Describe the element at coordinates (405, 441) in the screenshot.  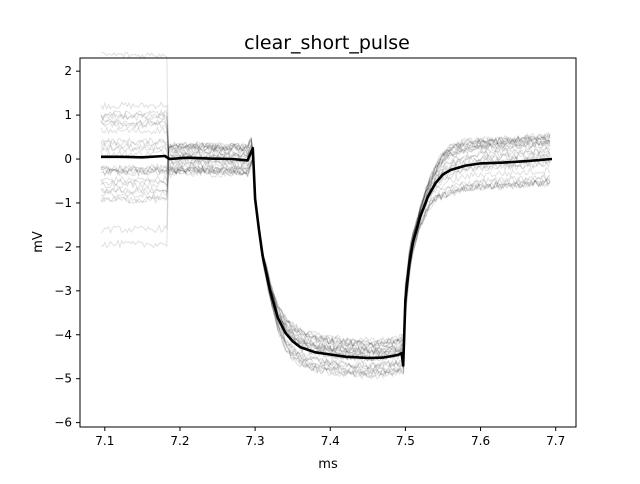
I see `x-tick-label: 7.5` at that location.